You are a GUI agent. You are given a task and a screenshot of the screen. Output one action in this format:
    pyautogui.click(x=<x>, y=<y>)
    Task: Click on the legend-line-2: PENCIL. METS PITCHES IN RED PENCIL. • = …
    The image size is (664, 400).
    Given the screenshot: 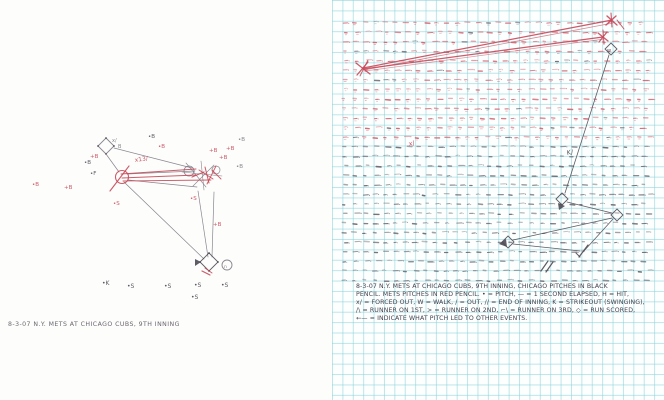 What is the action you would take?
    pyautogui.click(x=493, y=295)
    